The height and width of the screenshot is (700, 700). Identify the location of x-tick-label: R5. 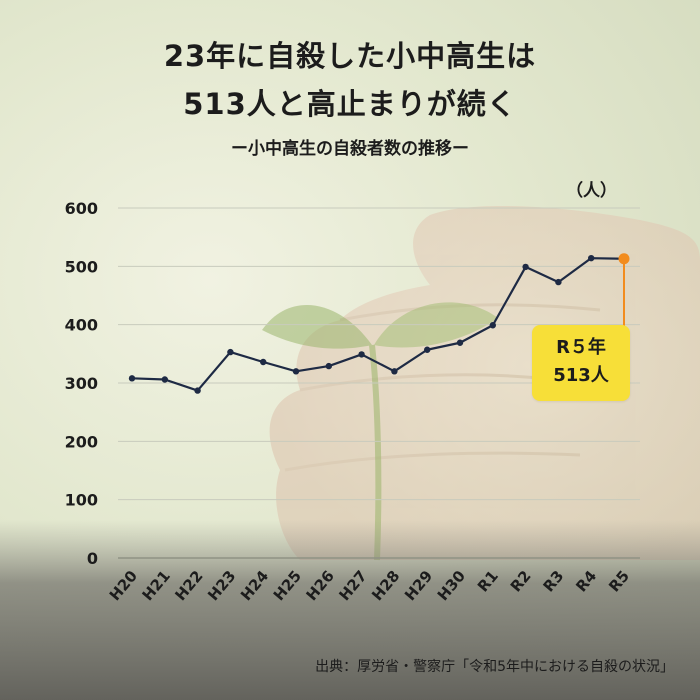
(619, 581).